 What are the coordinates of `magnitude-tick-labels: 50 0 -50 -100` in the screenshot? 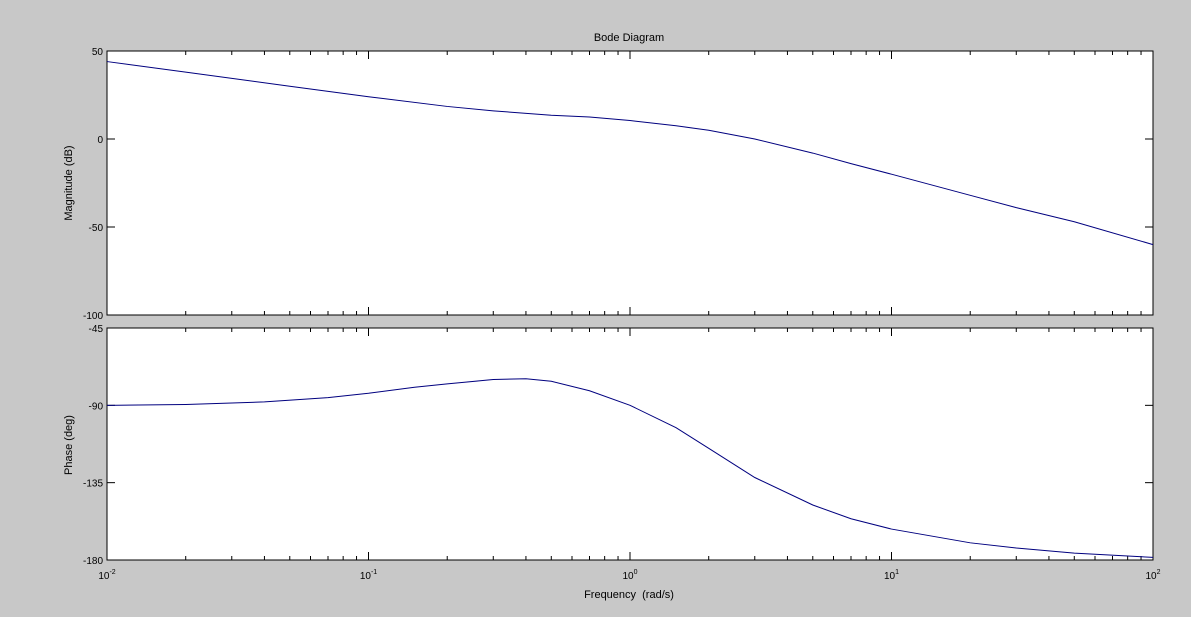 It's located at (93, 184).